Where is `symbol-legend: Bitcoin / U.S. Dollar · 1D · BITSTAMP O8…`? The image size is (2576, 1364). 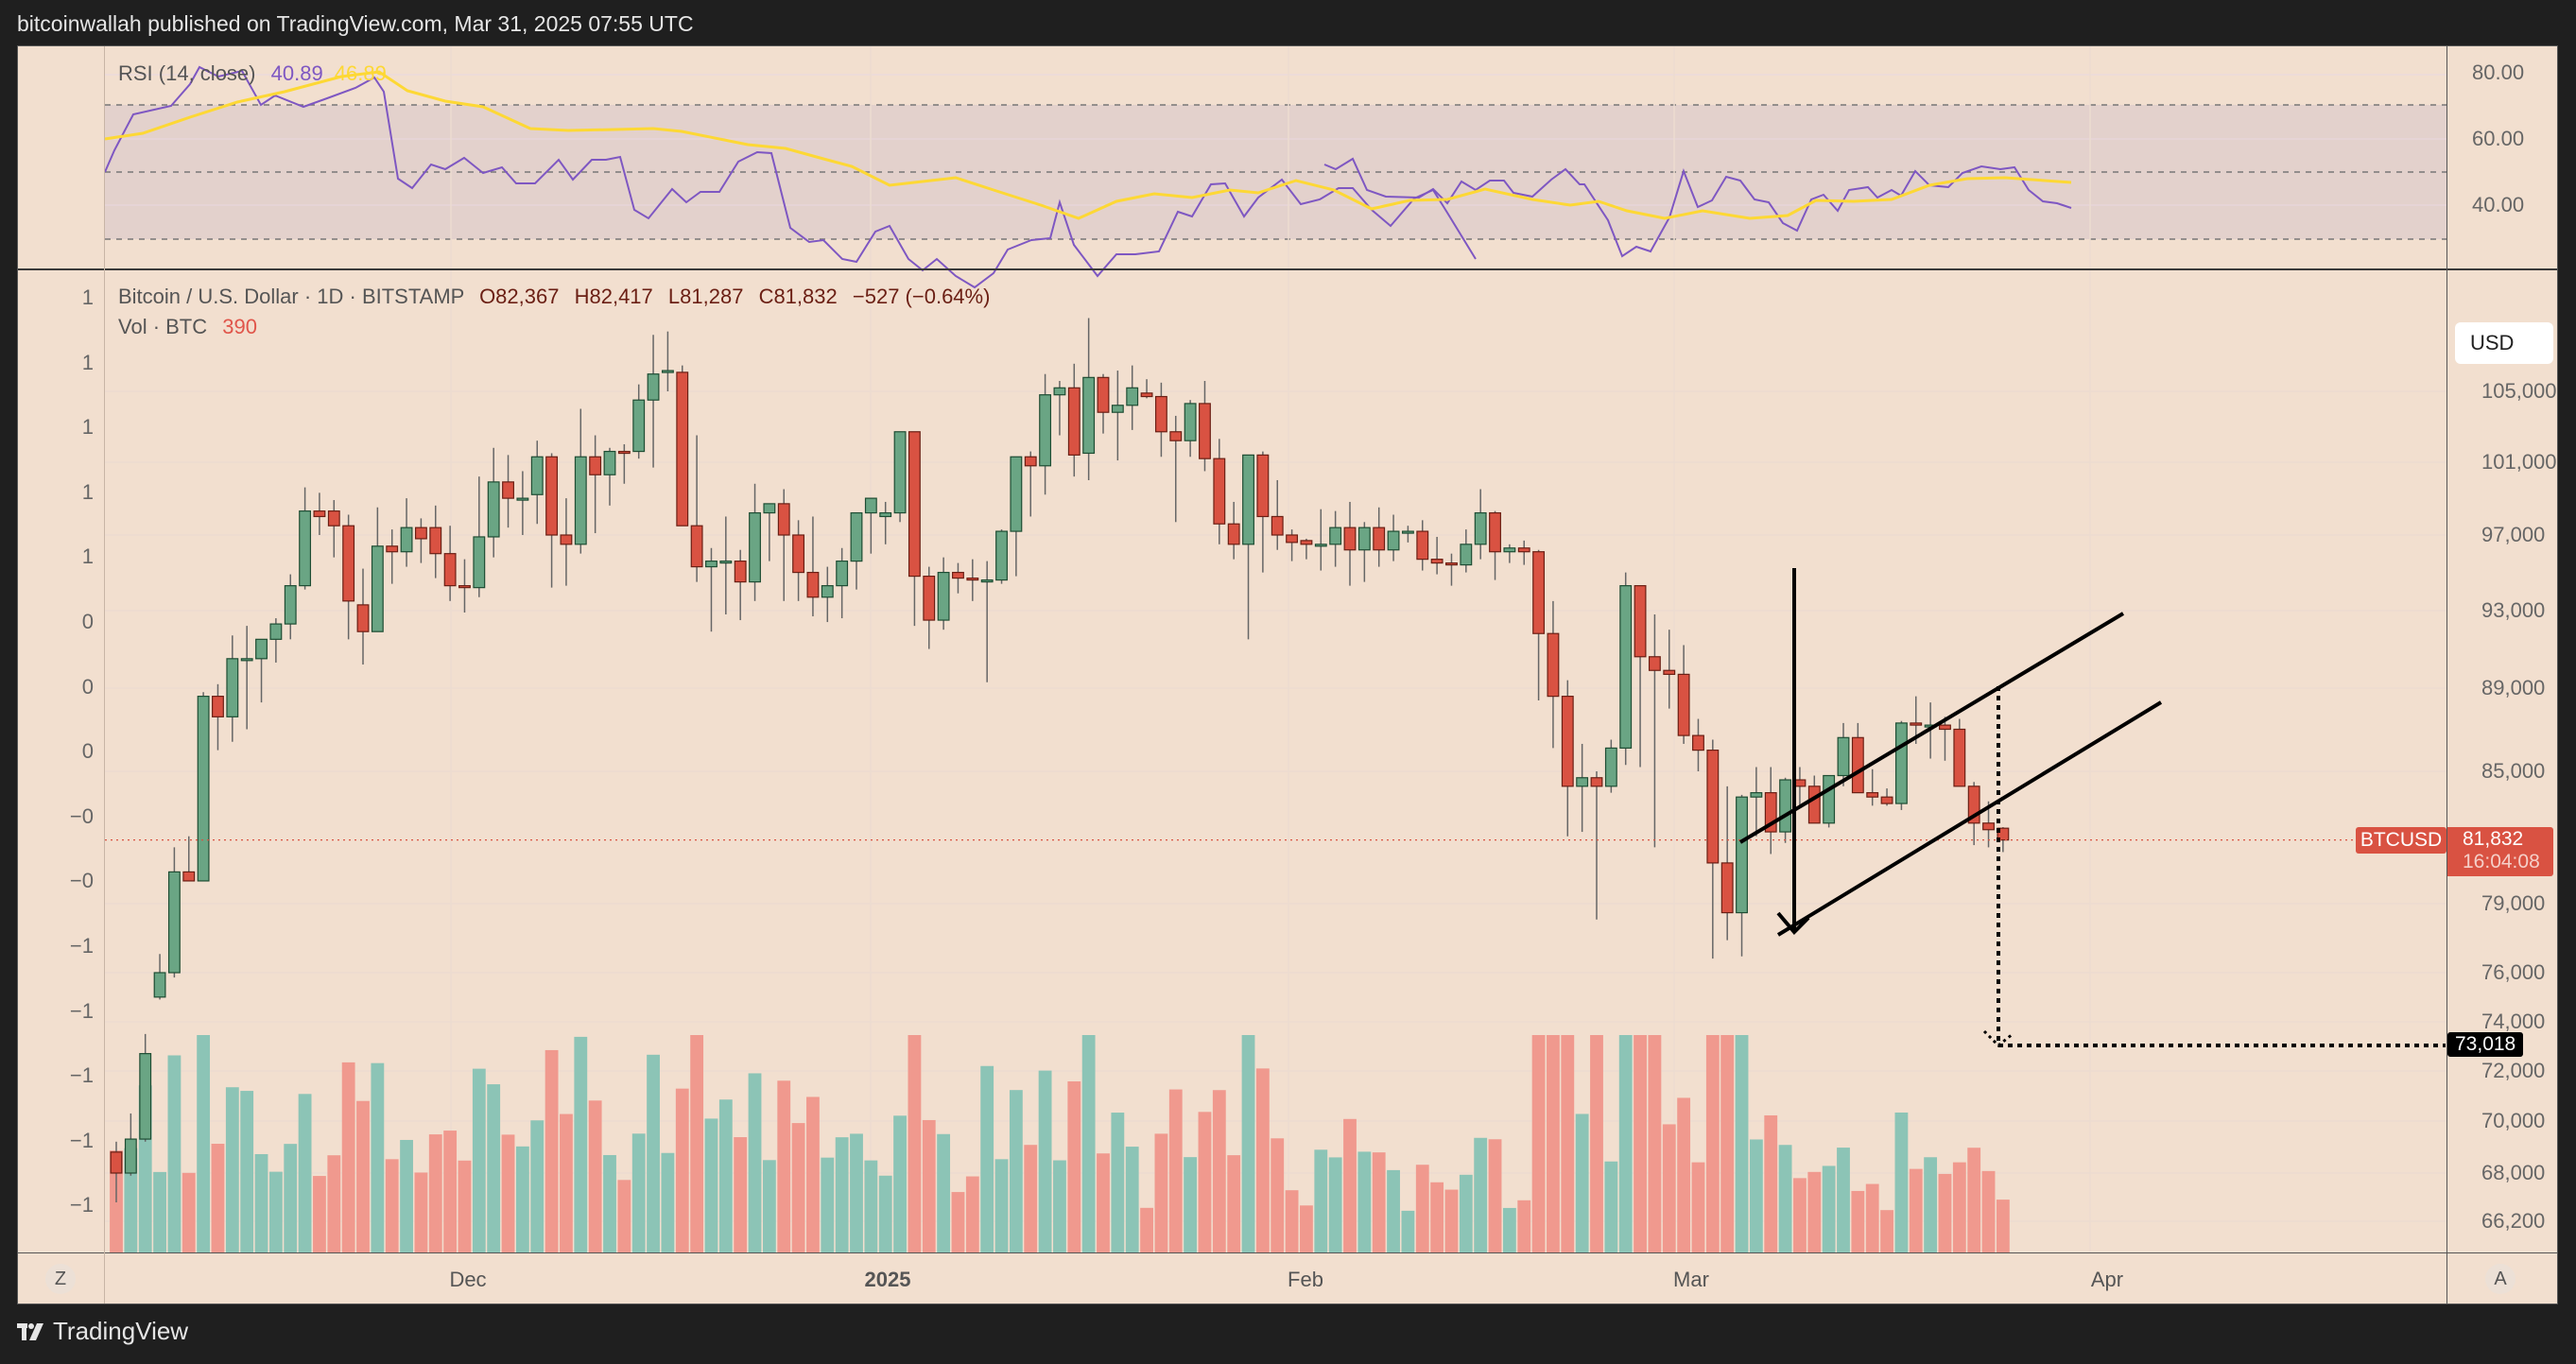 symbol-legend: Bitcoin / U.S. Dollar · 1D · BITSTAMP O8… is located at coordinates (554, 297).